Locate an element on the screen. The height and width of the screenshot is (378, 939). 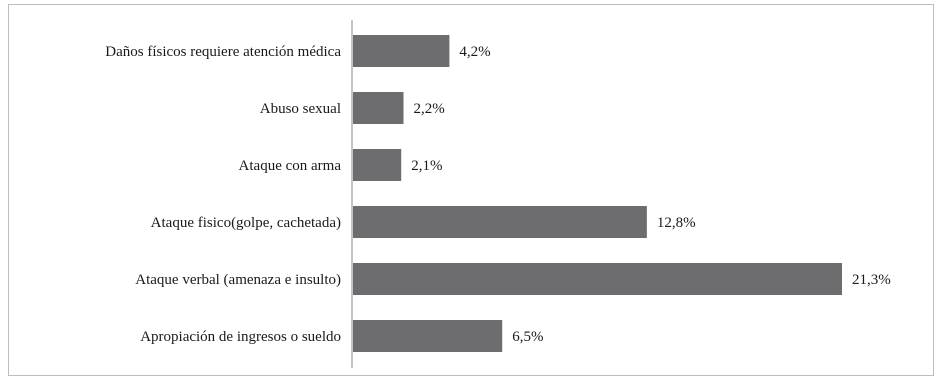
category-label-0: Daños físicos requiere atención médica is located at coordinates (223, 52).